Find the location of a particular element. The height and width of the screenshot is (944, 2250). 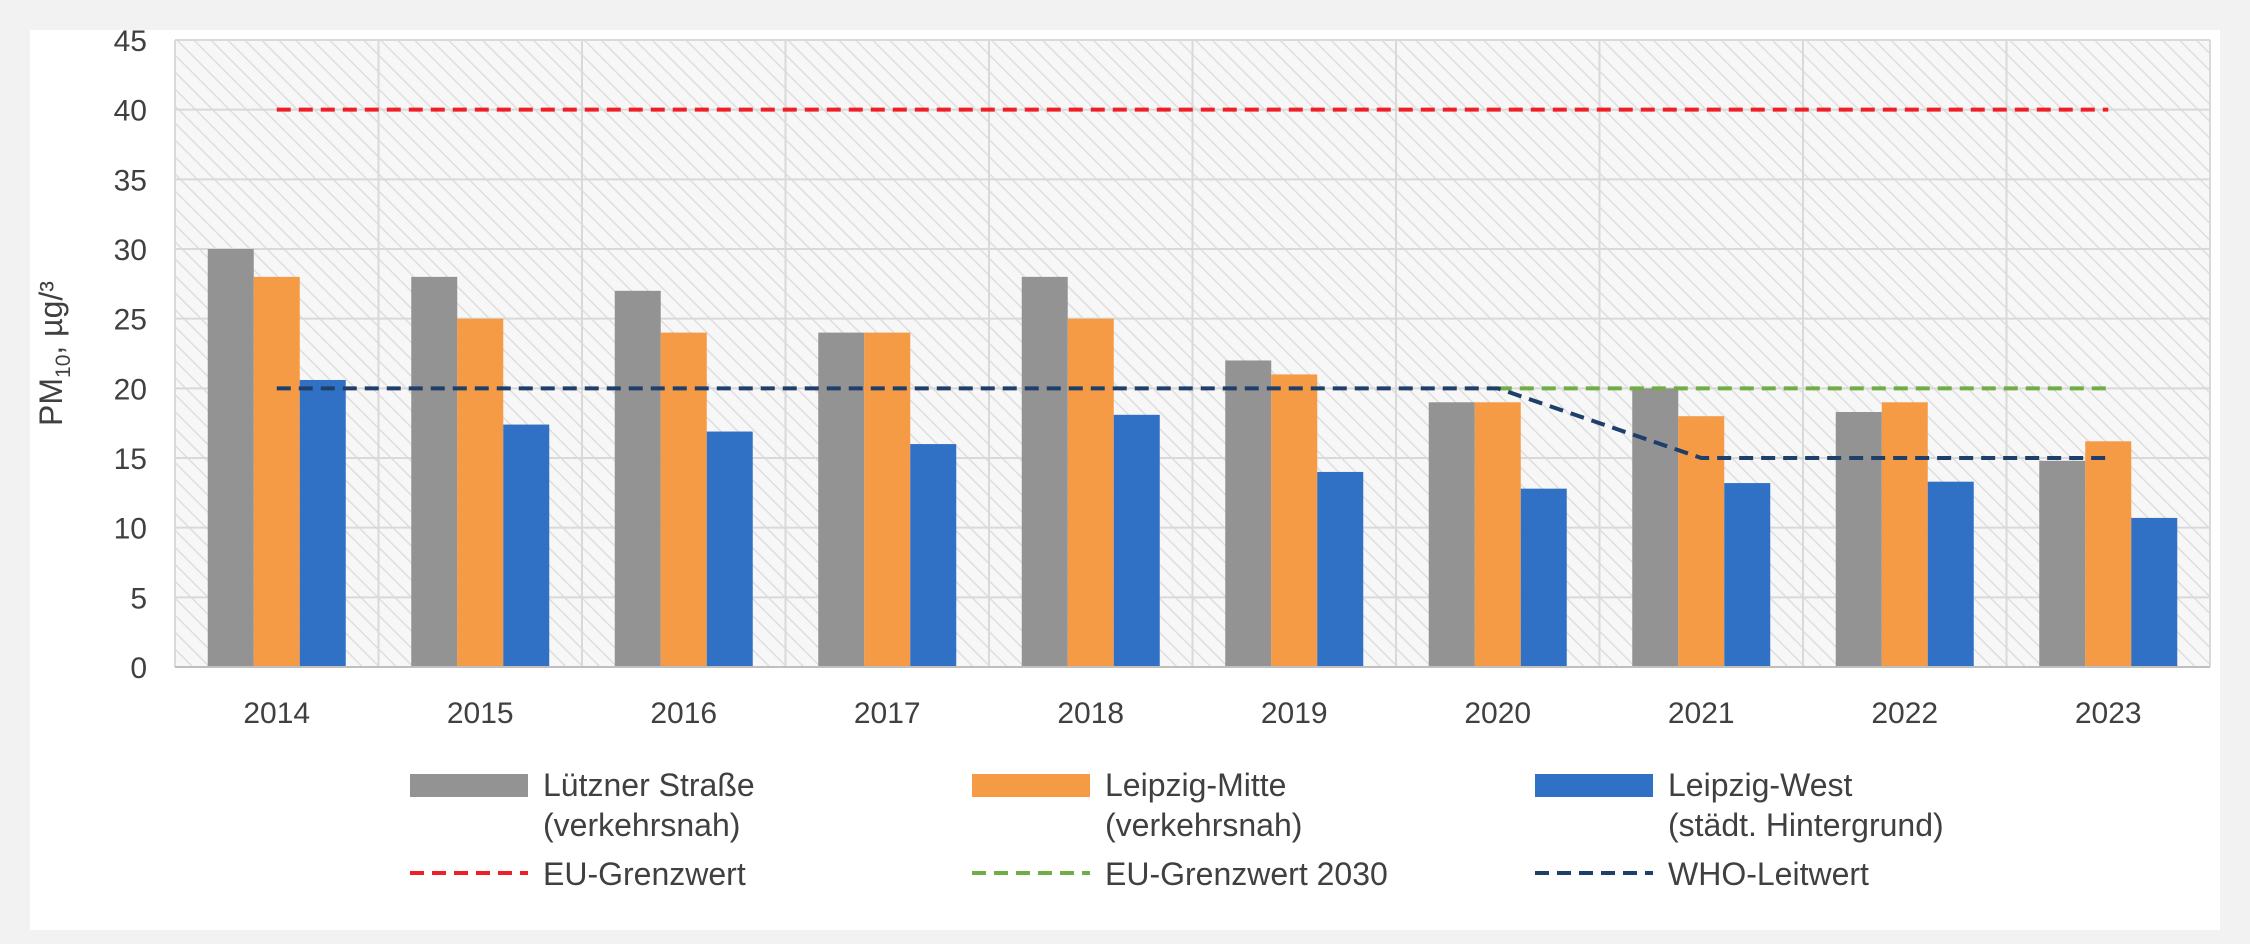

y-axis-label-unit: , µg/³ is located at coordinates (51, 318).